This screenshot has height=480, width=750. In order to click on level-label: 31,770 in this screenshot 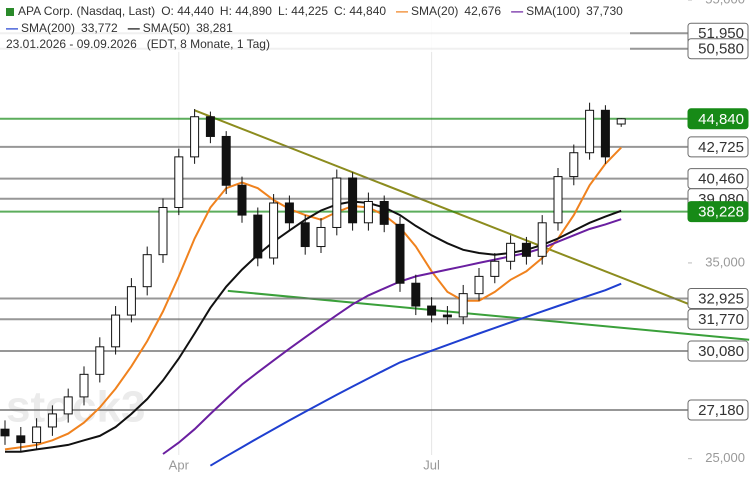, I will do `click(718, 319)`.